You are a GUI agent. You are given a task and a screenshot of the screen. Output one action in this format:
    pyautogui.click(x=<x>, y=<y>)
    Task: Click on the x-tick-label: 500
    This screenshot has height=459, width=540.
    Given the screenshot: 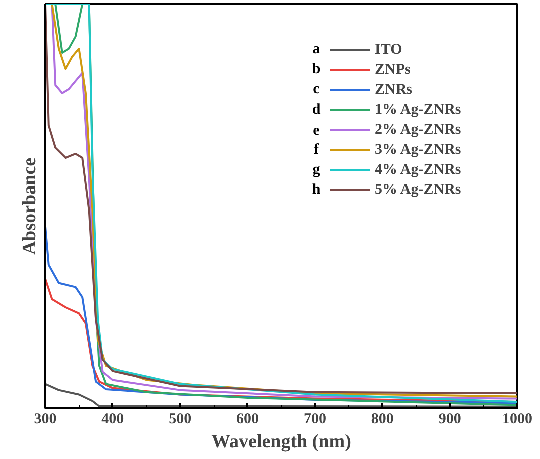 What is the action you would take?
    pyautogui.click(x=180, y=420)
    